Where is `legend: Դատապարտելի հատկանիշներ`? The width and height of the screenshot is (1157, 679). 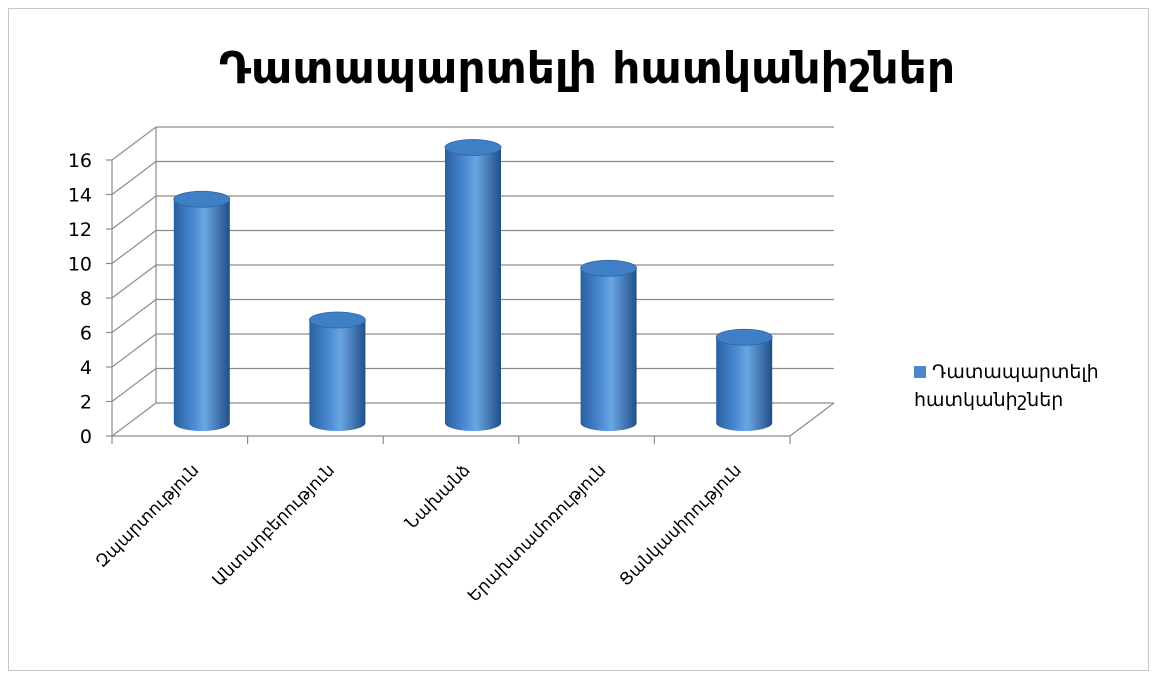 legend: Դատապարտելի հատկանիշներ is located at coordinates (1006, 386).